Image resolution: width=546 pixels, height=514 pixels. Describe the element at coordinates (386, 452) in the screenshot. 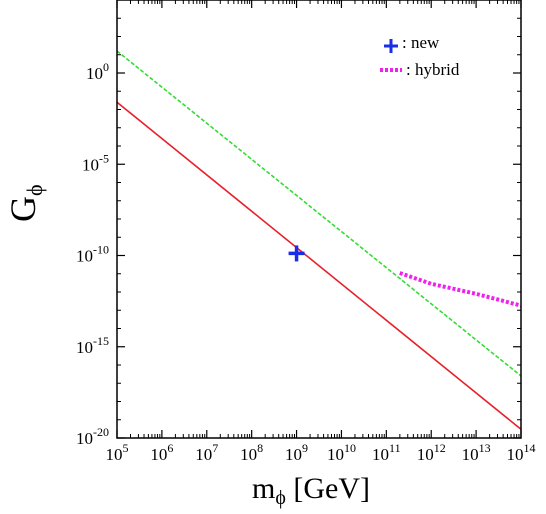

I see `x-tick-label: 10¹¹` at that location.